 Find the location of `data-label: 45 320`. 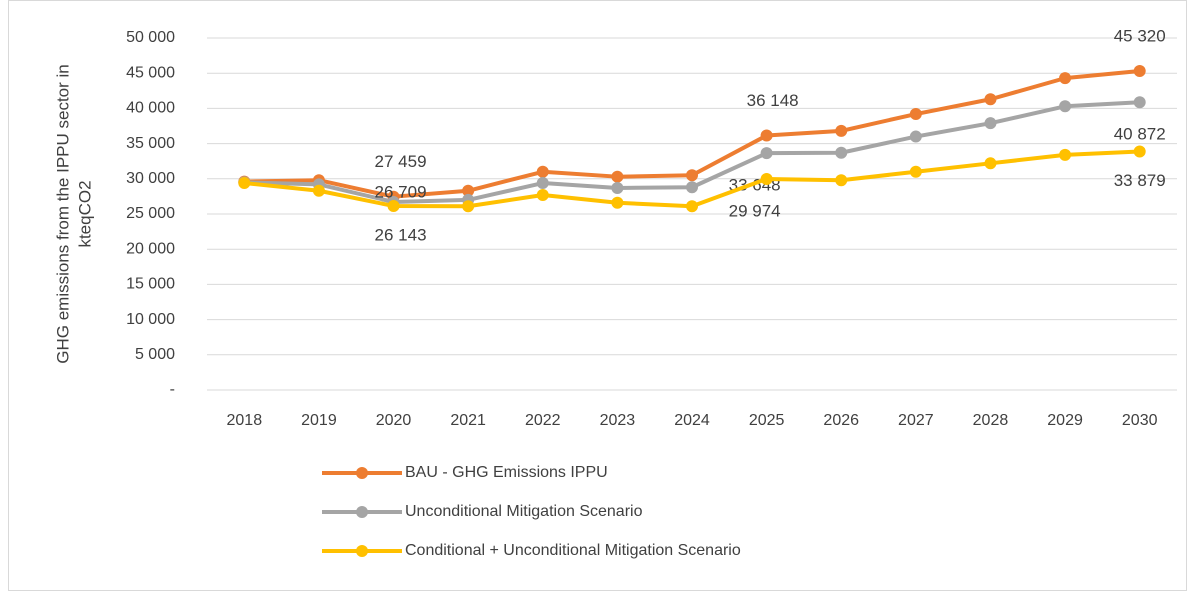

data-label: 45 320 is located at coordinates (1140, 35).